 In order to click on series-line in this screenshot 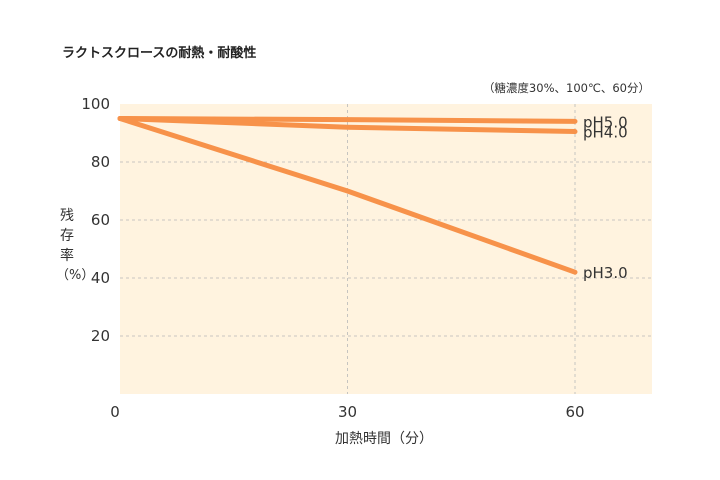, I will do `click(347, 125)`.